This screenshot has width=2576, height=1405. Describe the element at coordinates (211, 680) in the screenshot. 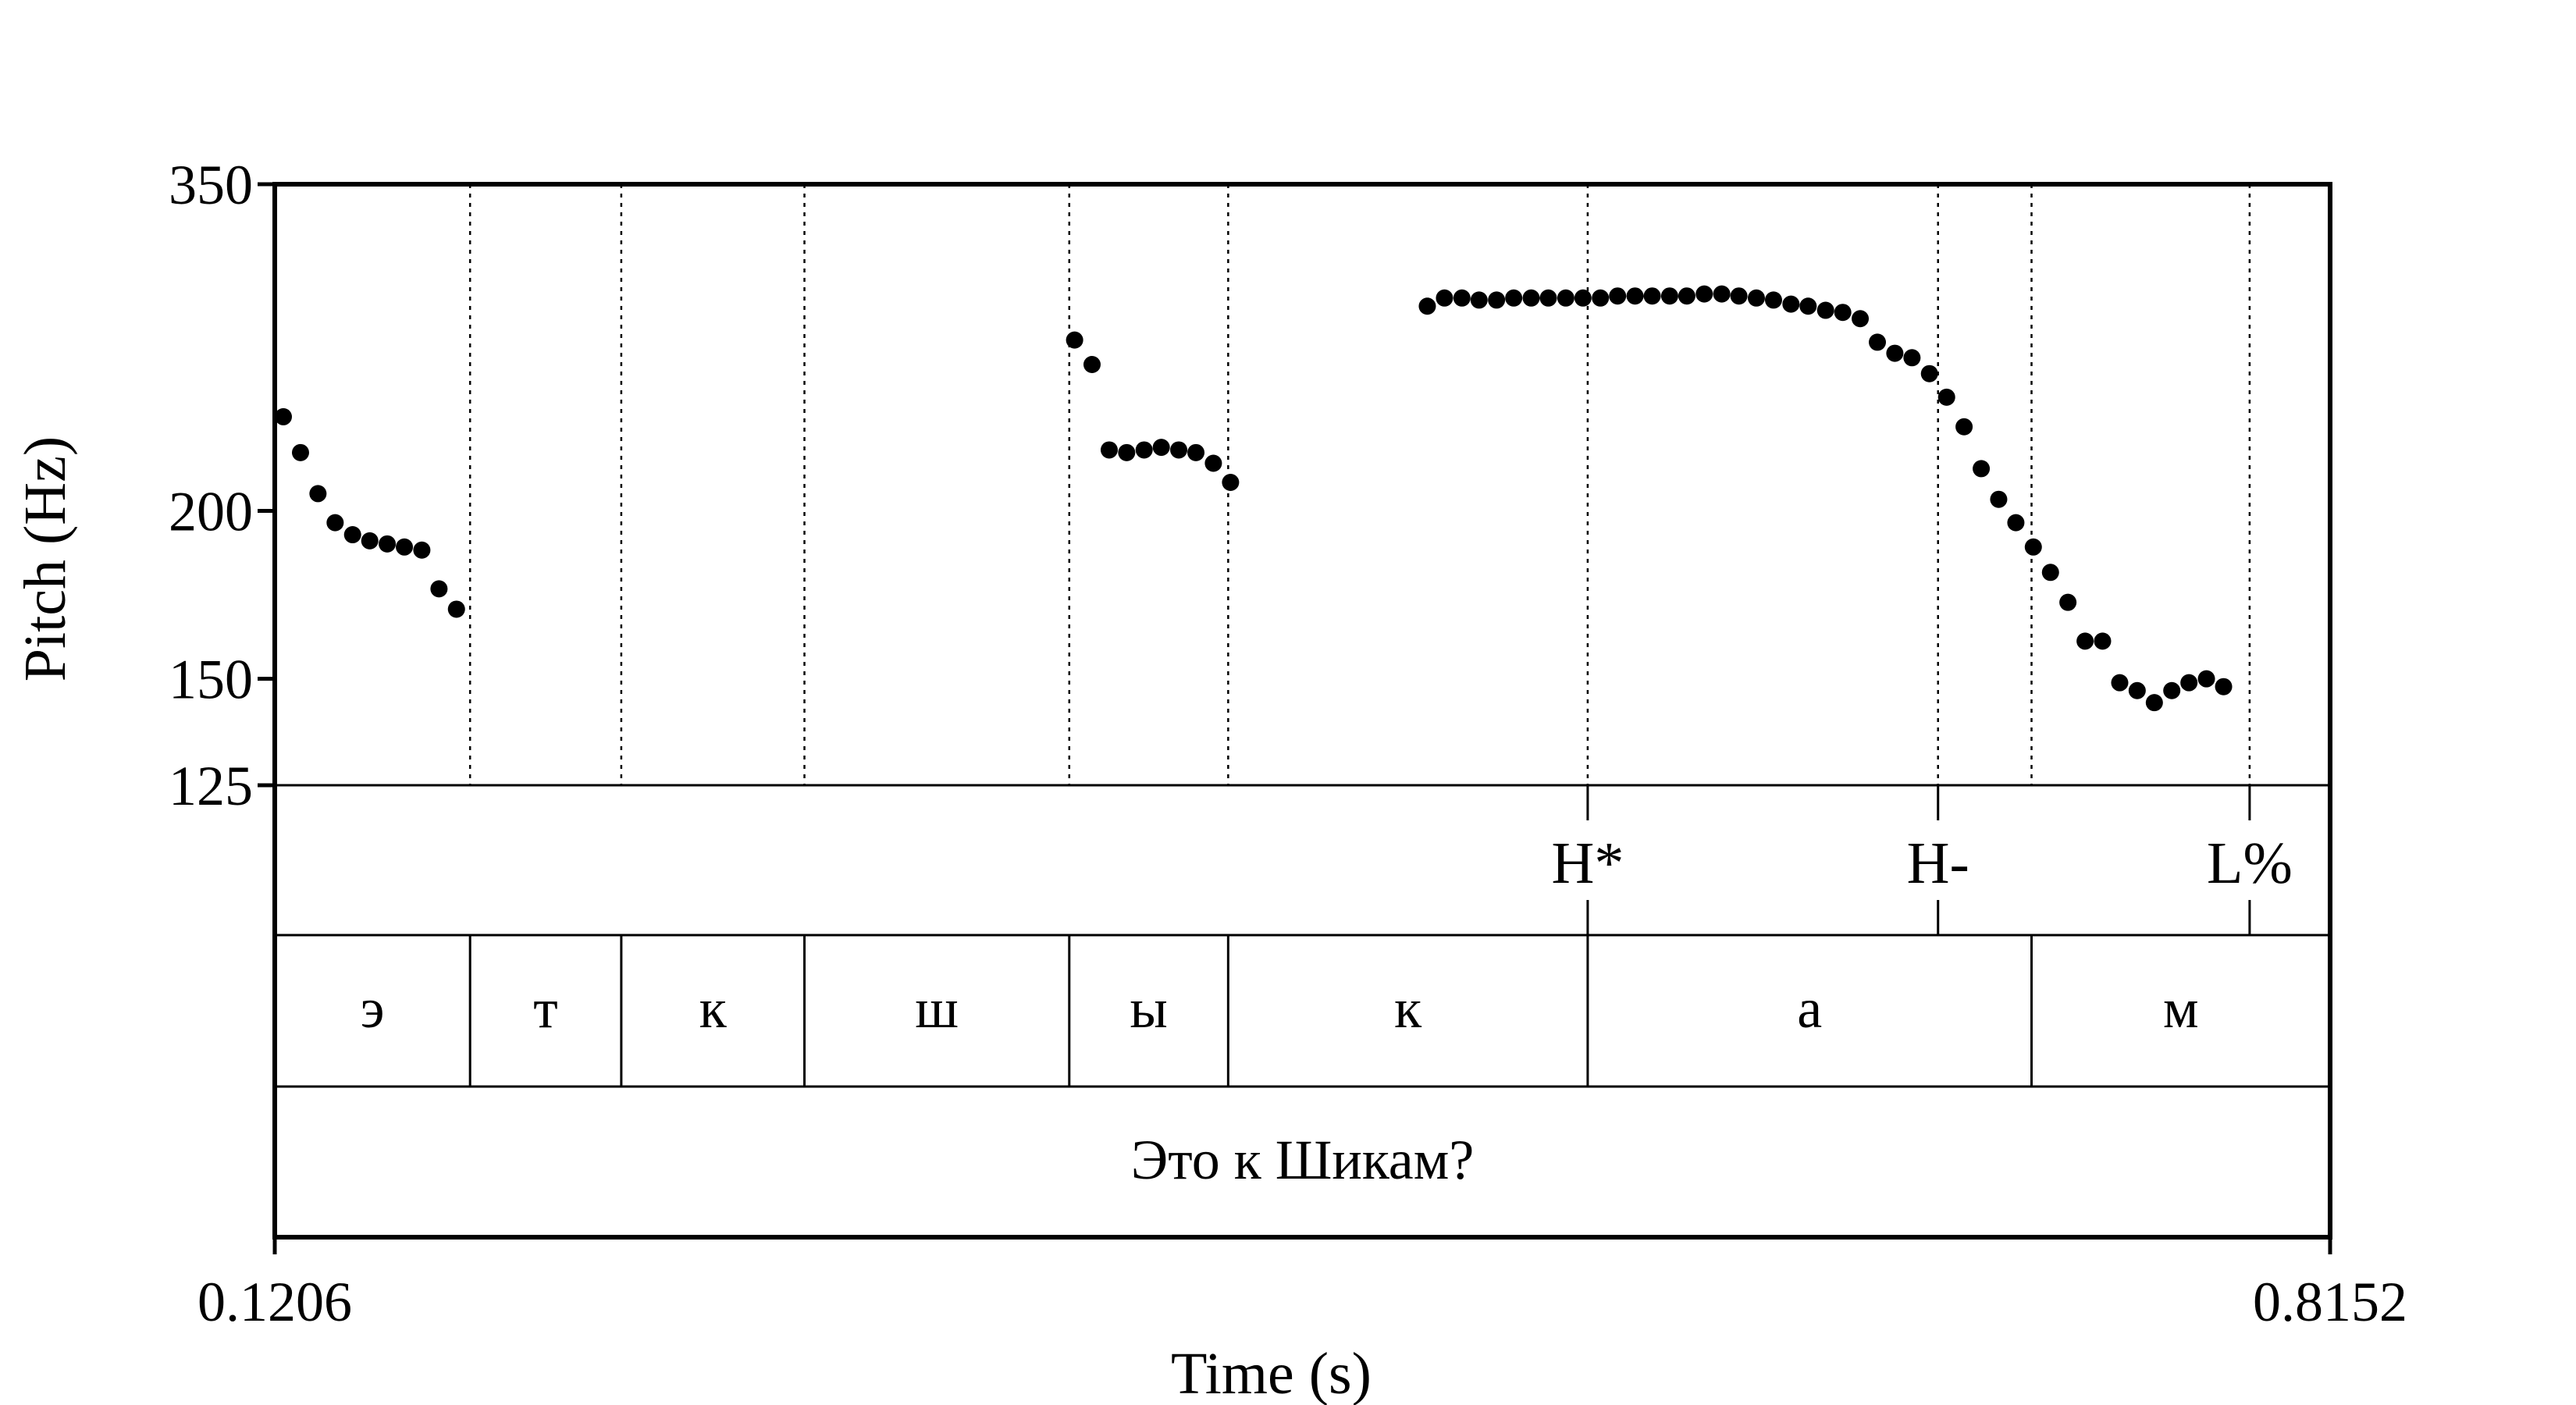

I see `y-tick-label: 150` at that location.